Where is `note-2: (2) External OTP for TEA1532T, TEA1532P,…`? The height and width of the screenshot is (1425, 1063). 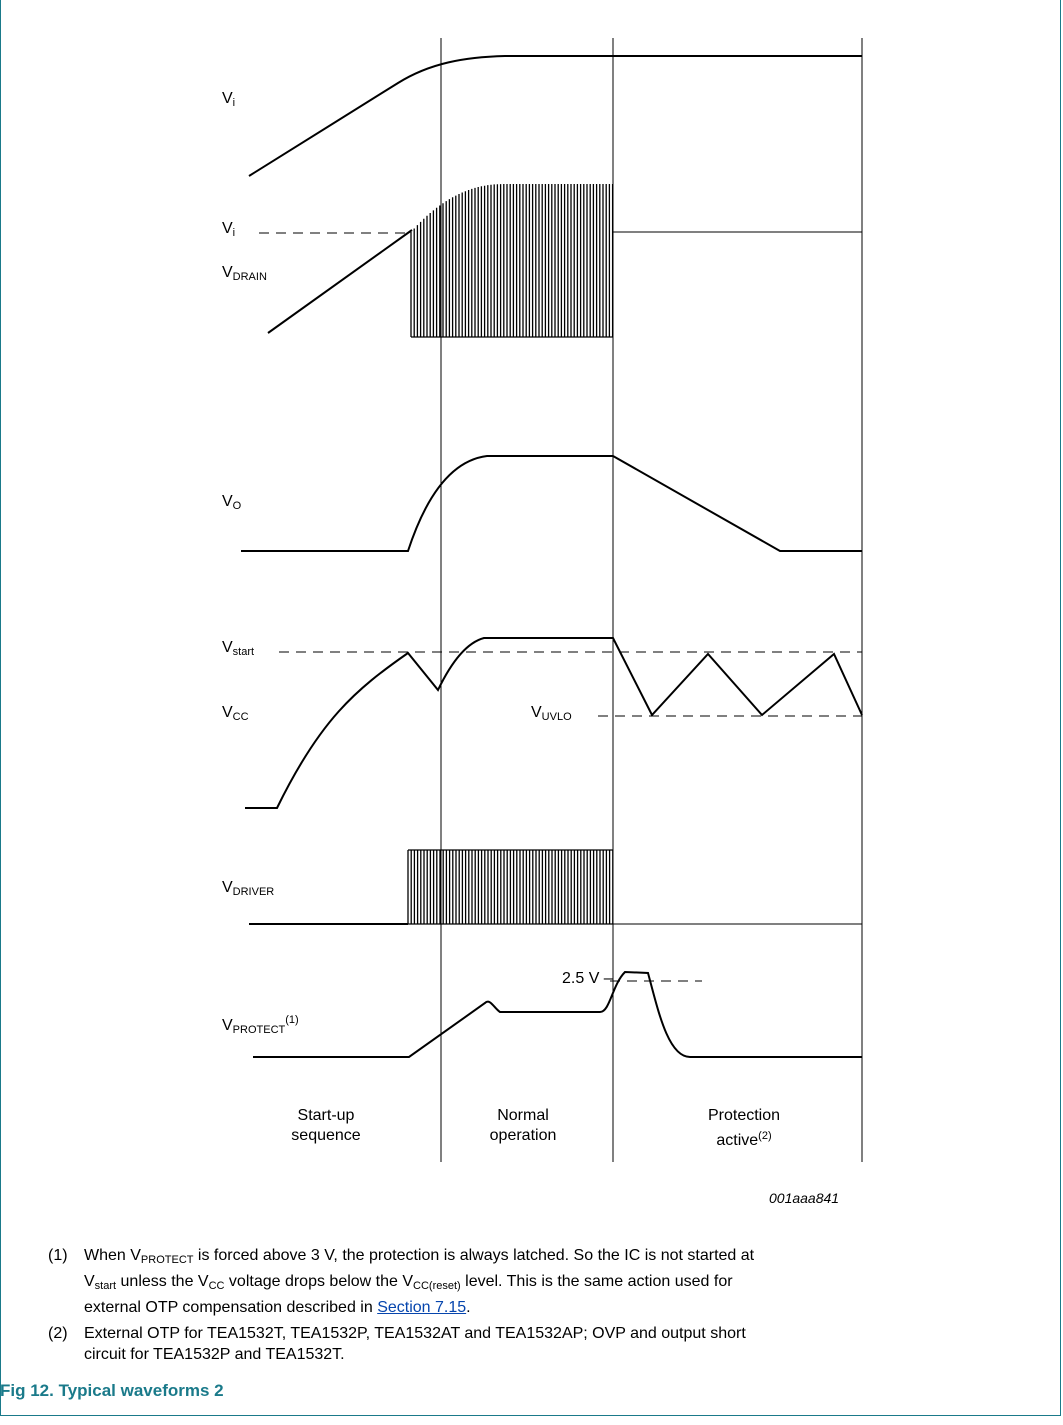
note-2: (2) External OTP for TEA1532T, TEA1532P,… is located at coordinates (528, 1345).